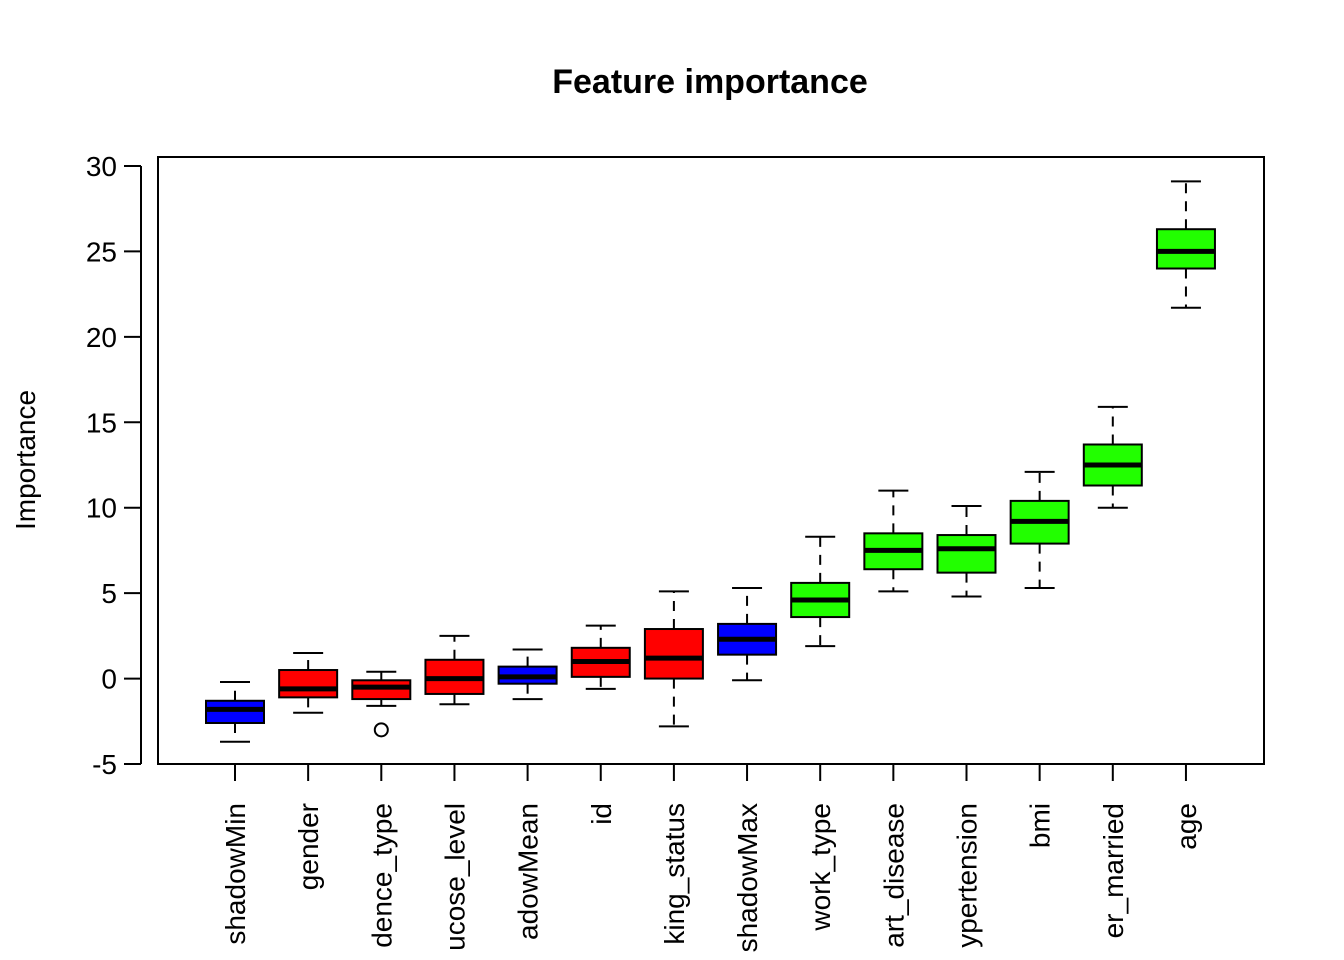  Describe the element at coordinates (528, 871) in the screenshot. I see `x-tick-label: adowMean` at that location.